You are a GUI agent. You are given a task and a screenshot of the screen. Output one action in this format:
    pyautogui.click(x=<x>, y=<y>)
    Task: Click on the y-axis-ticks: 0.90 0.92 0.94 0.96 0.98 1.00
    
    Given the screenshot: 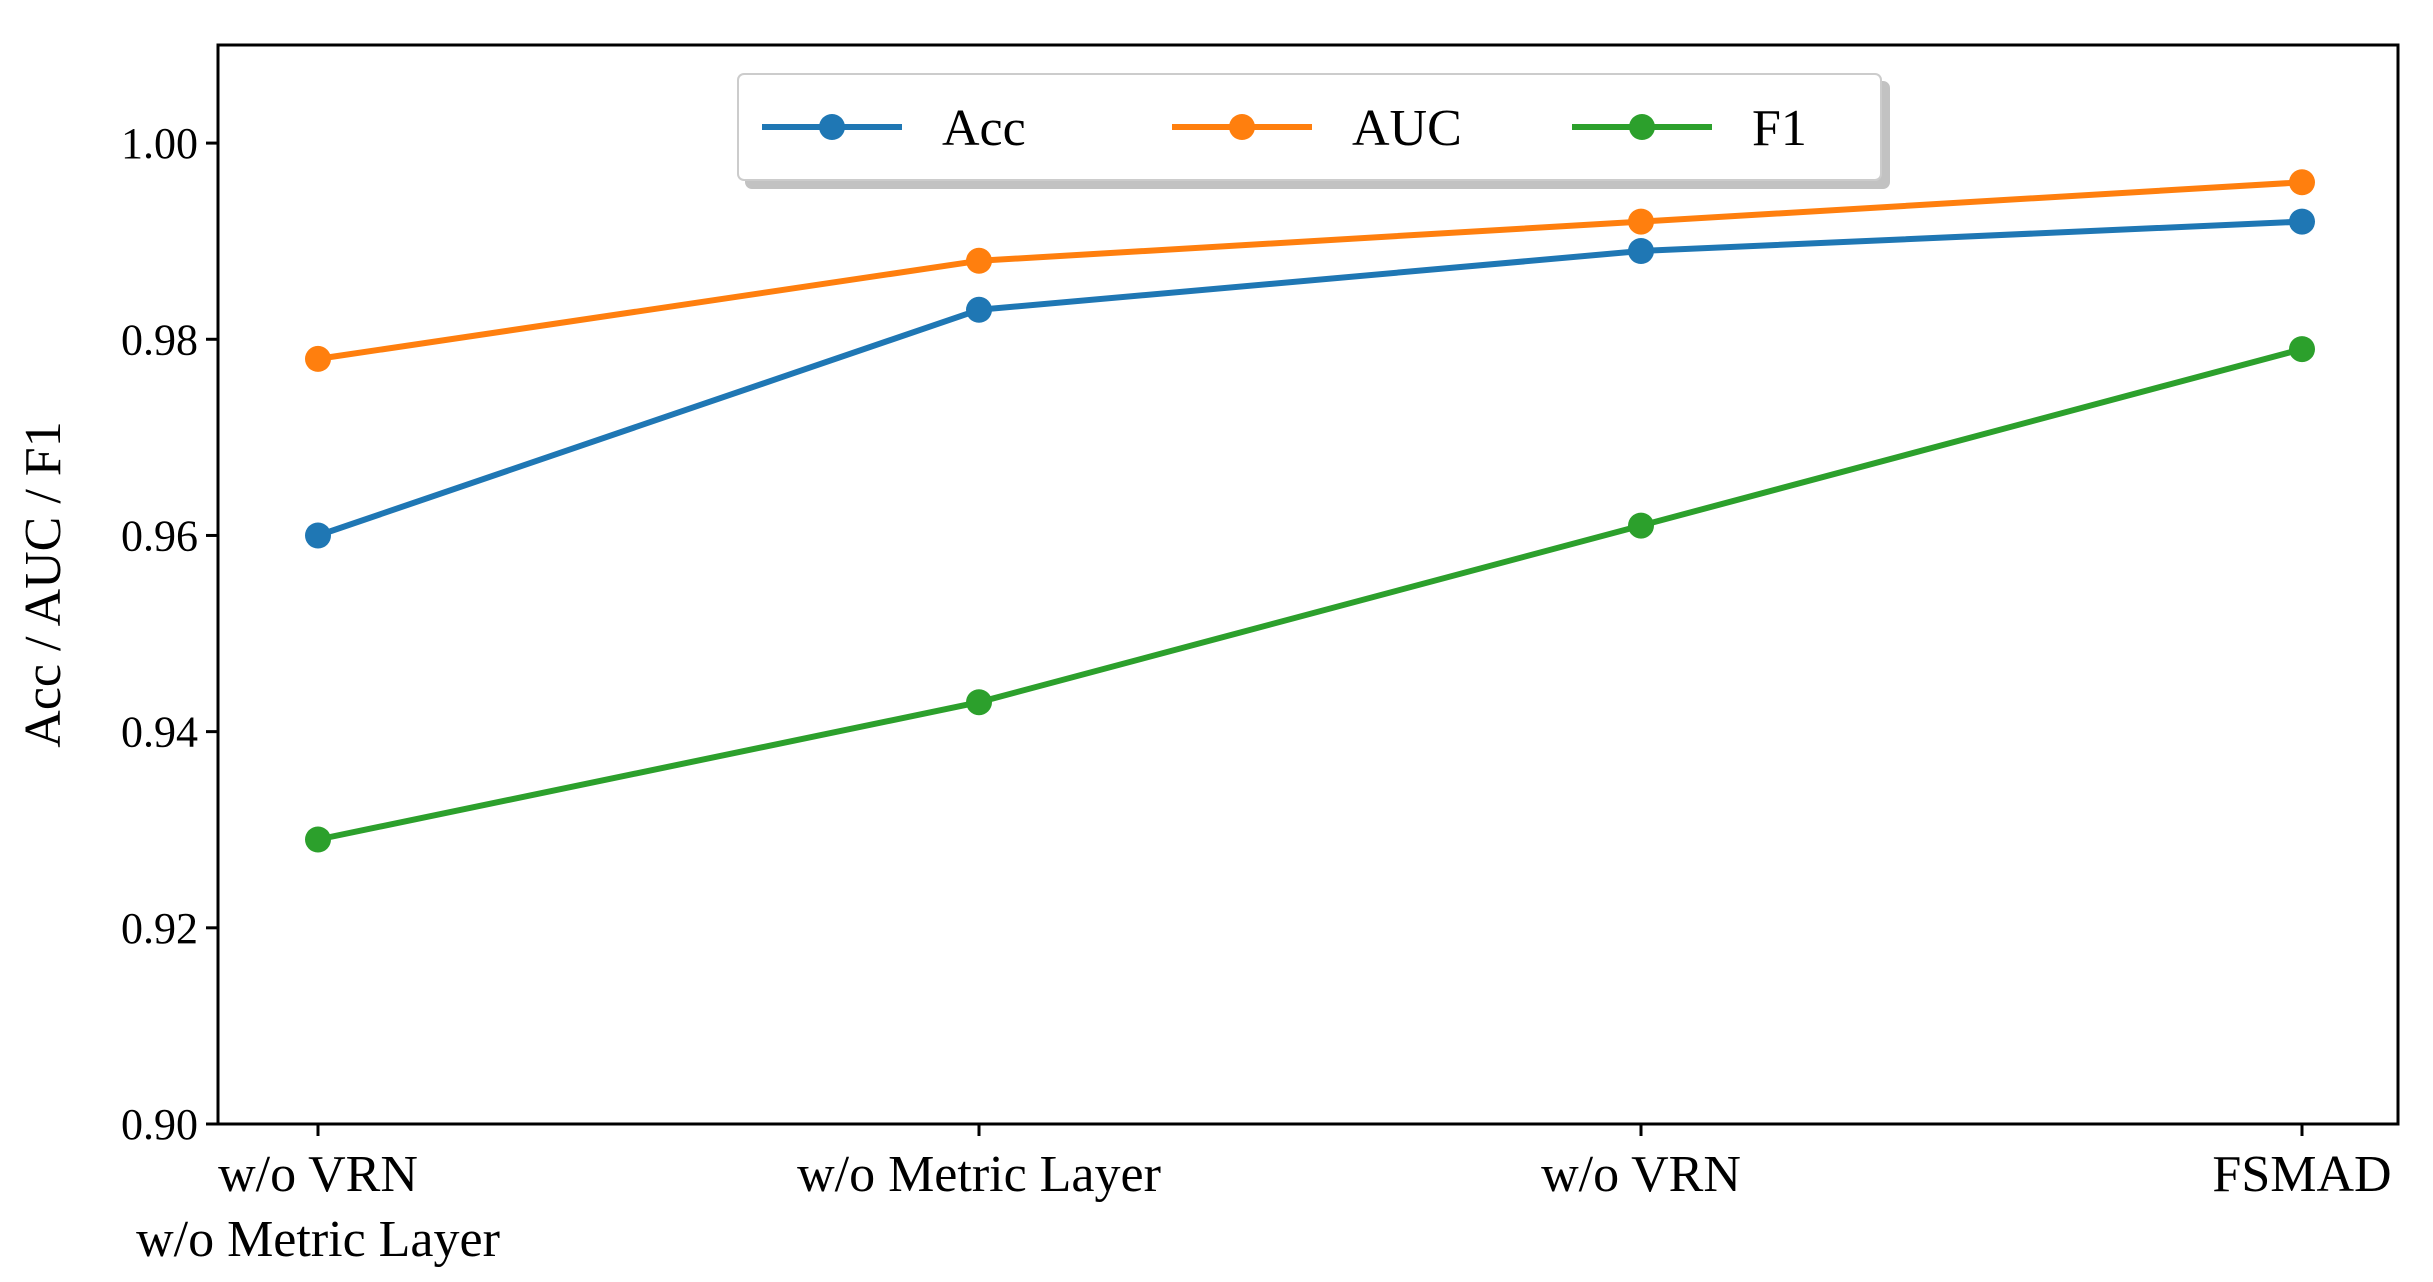 What is the action you would take?
    pyautogui.click(x=169, y=634)
    